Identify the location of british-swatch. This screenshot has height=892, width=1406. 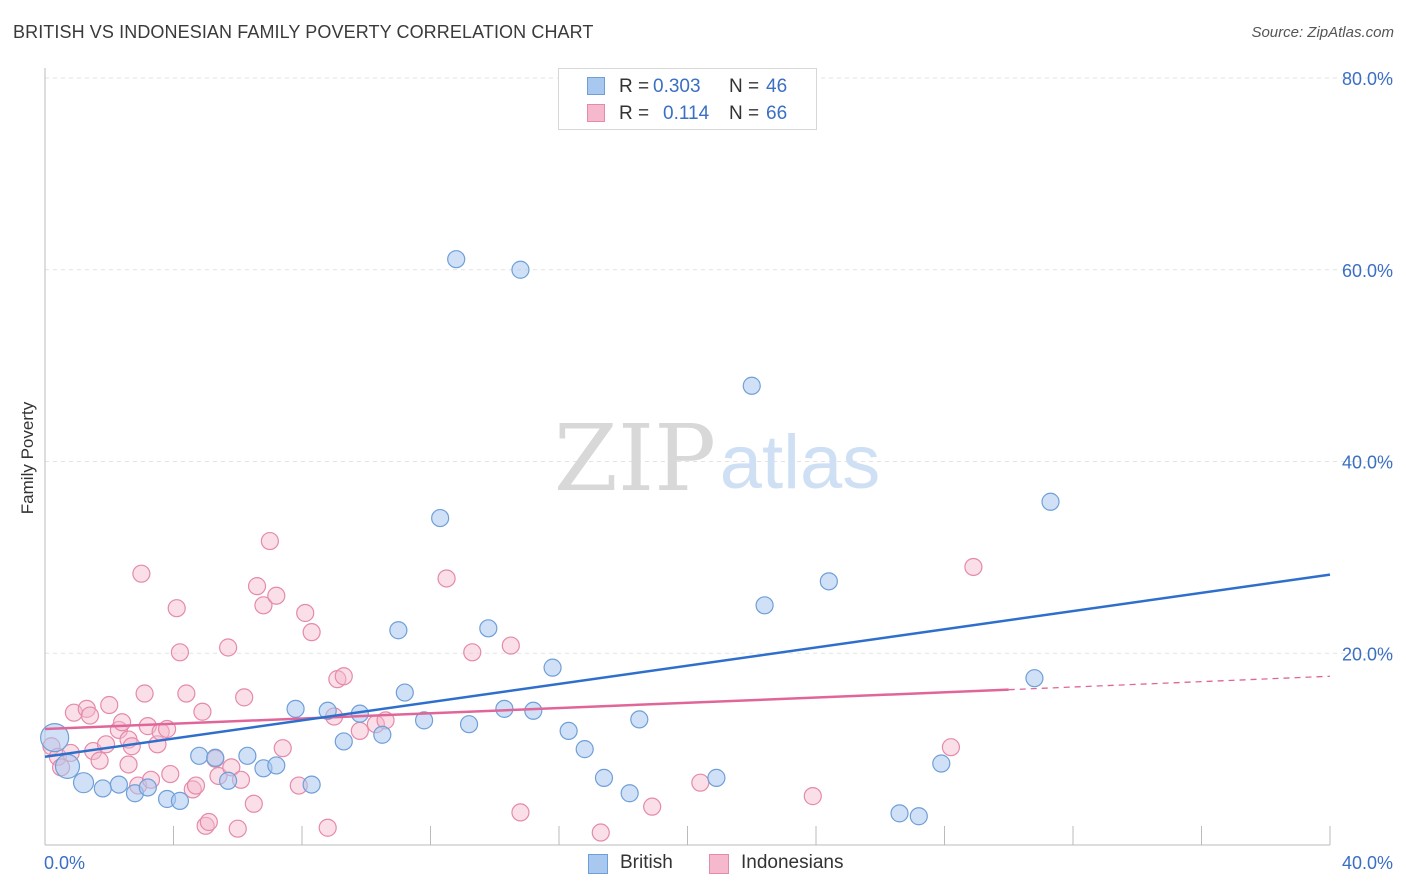
(596, 86).